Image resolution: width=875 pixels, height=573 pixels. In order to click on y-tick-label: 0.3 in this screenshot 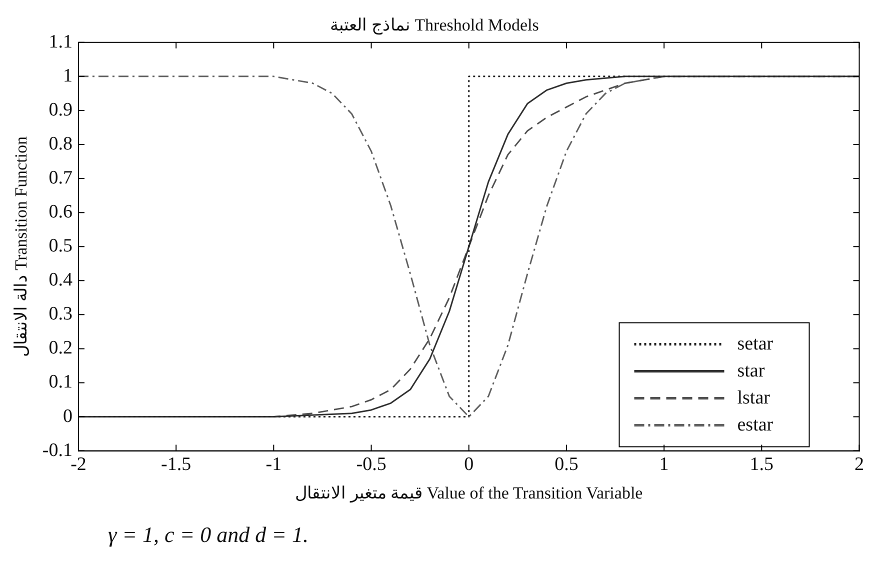, I will do `click(60, 314)`.